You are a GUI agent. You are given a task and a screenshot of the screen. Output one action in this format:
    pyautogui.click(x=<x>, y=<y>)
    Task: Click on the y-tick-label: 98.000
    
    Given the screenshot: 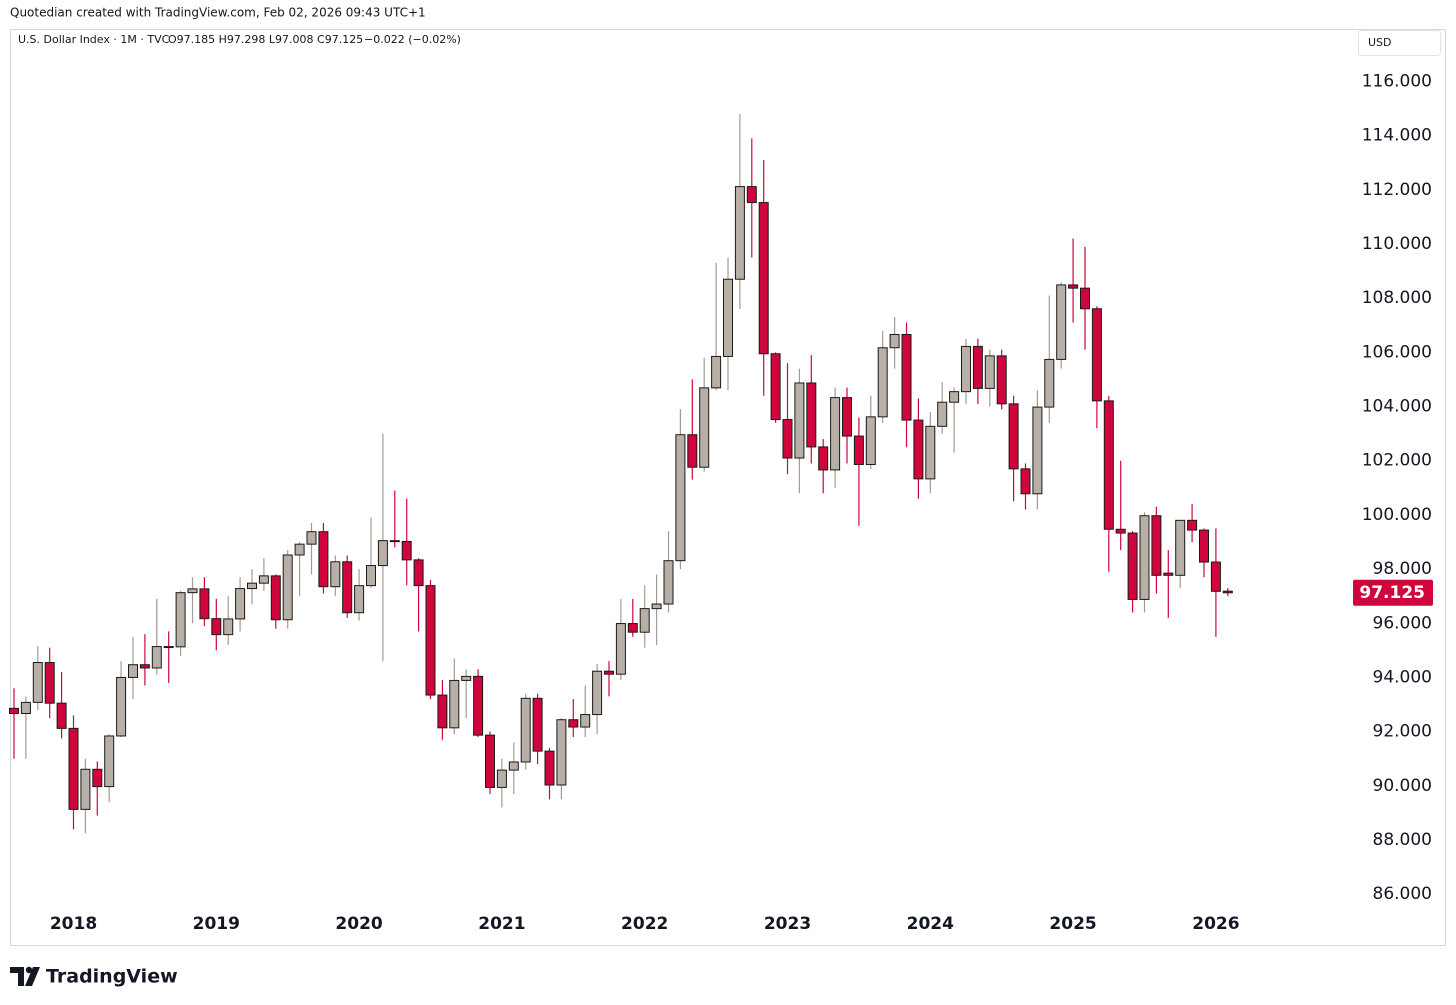 What is the action you would take?
    pyautogui.click(x=1402, y=569)
    